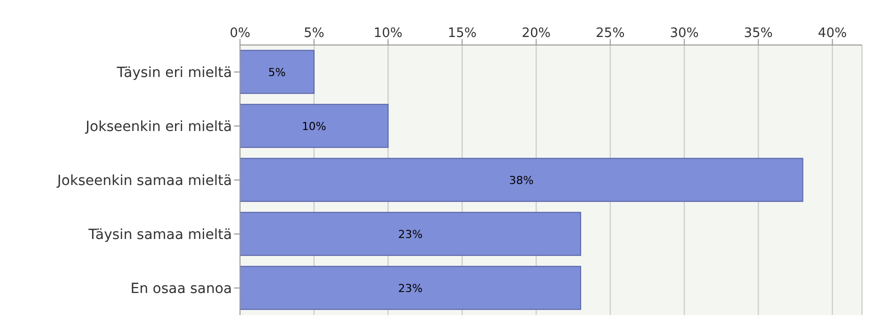 The height and width of the screenshot is (330, 877). What do you see at coordinates (174, 72) in the screenshot?
I see `y-tick-label: Täysin eri mieltä` at bounding box center [174, 72].